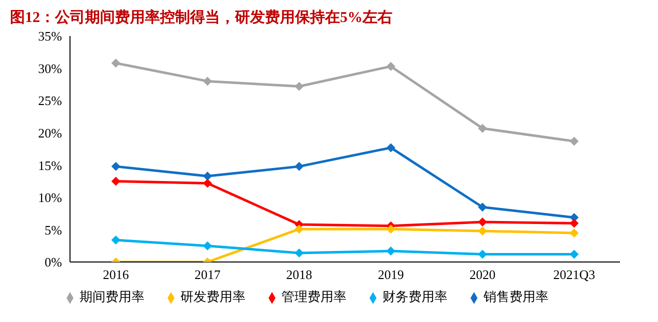 The width and height of the screenshot is (658, 322). I want to click on legend-label: 销售费用率, so click(516, 296).